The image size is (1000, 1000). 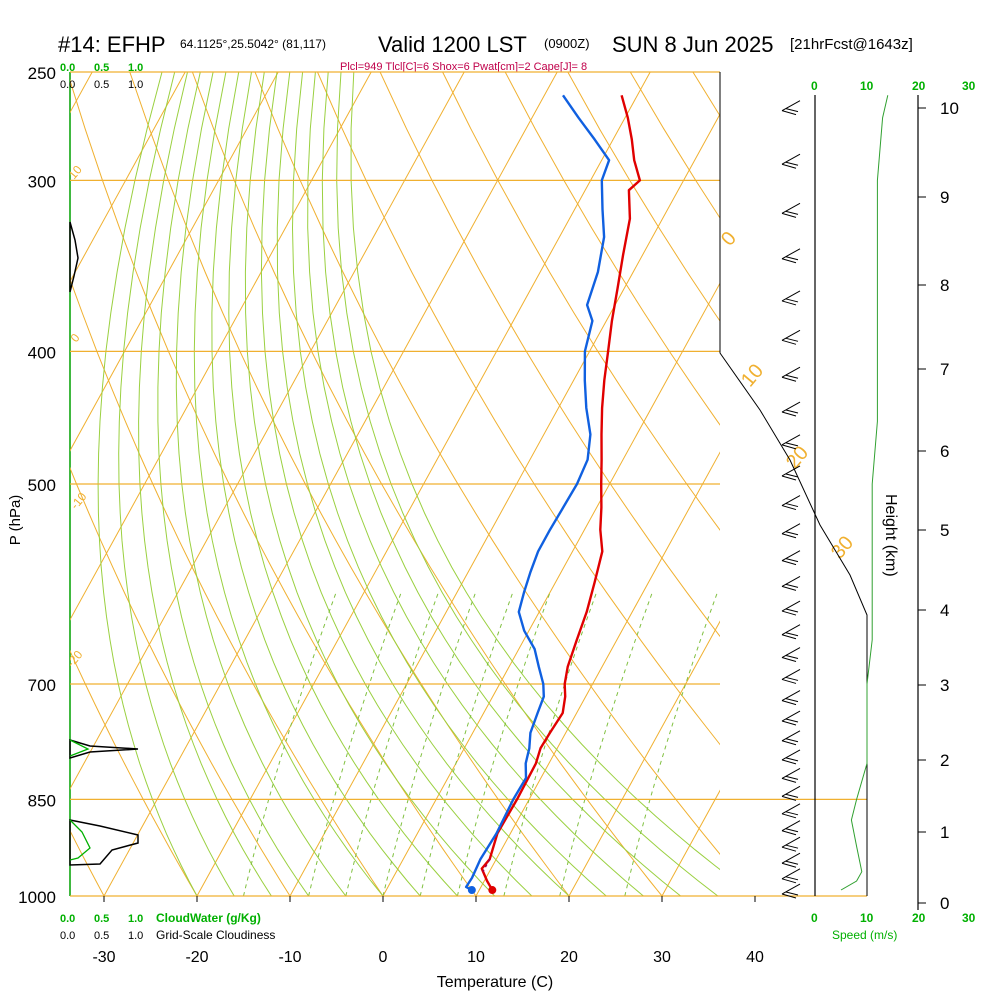 I want to click on dewpoint-profile-line, so click(x=537, y=493).